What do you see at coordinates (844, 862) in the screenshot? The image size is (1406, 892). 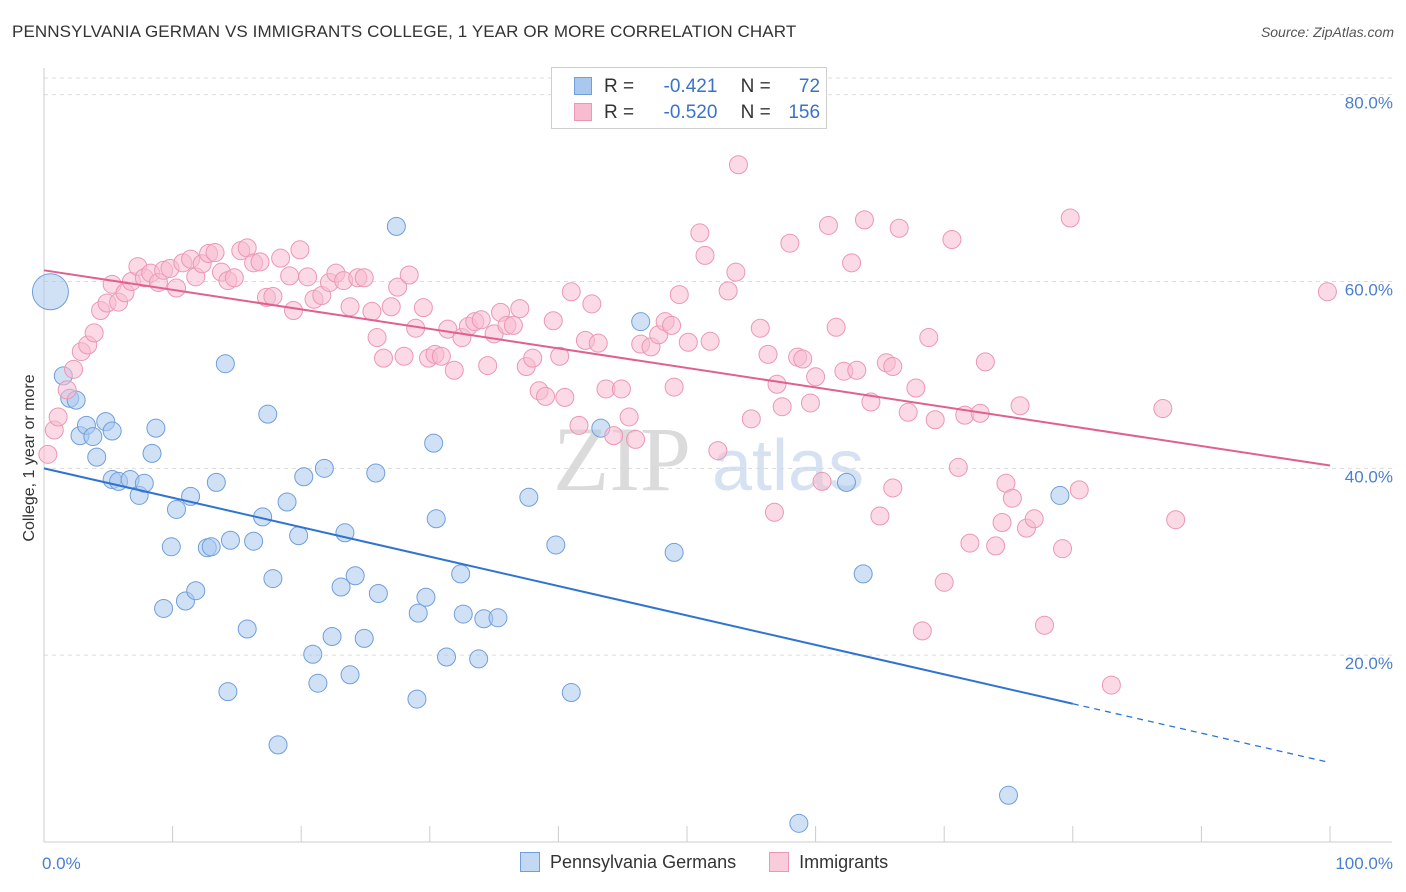 I see `legend-label: Immigrants` at bounding box center [844, 862].